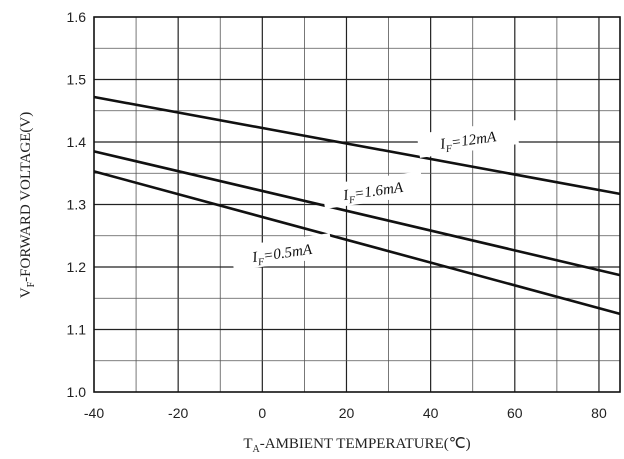  Describe the element at coordinates (515, 413) in the screenshot. I see `x-tick-label: 60` at that location.